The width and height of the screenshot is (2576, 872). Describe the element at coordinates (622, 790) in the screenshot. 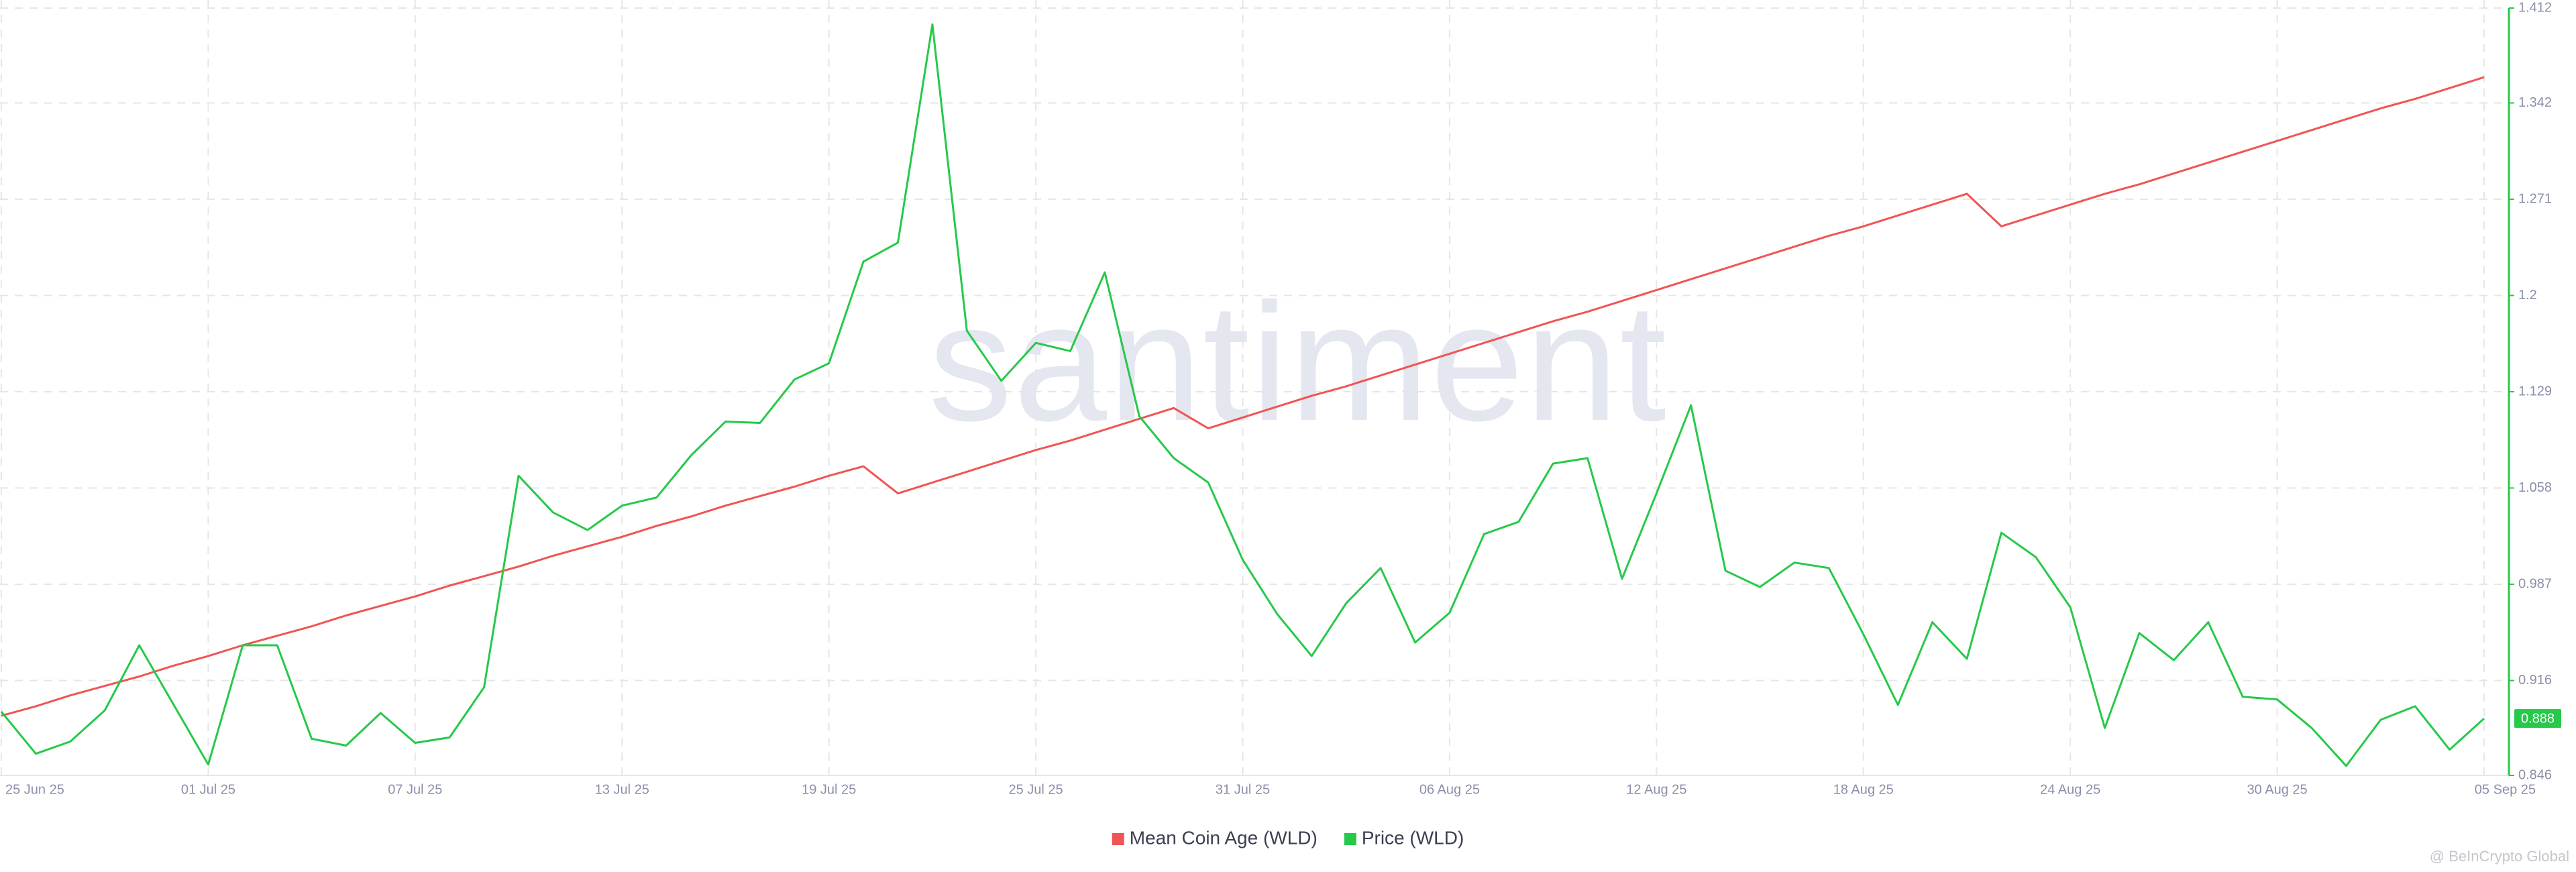

I see `x-tick-label: 13 Jul 25` at that location.